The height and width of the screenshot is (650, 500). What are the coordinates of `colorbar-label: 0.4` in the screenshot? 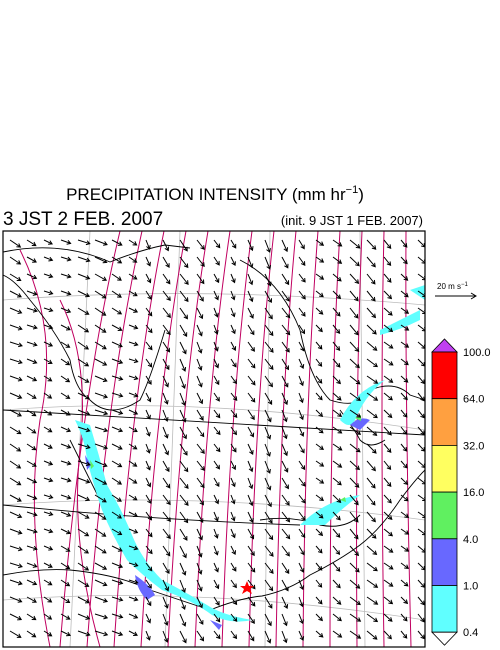 It's located at (470, 633).